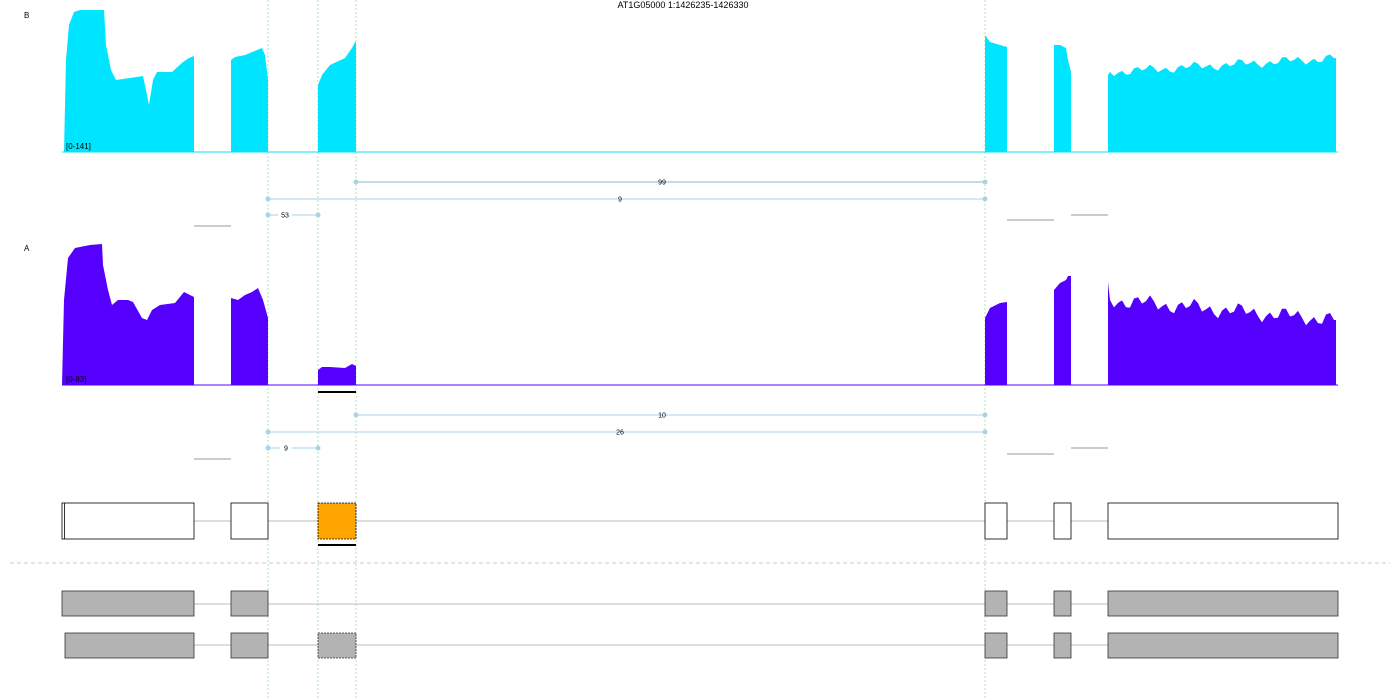 This screenshot has width=1400, height=700. Describe the element at coordinates (293, 215) in the screenshot. I see `junction-arc: 53` at that location.